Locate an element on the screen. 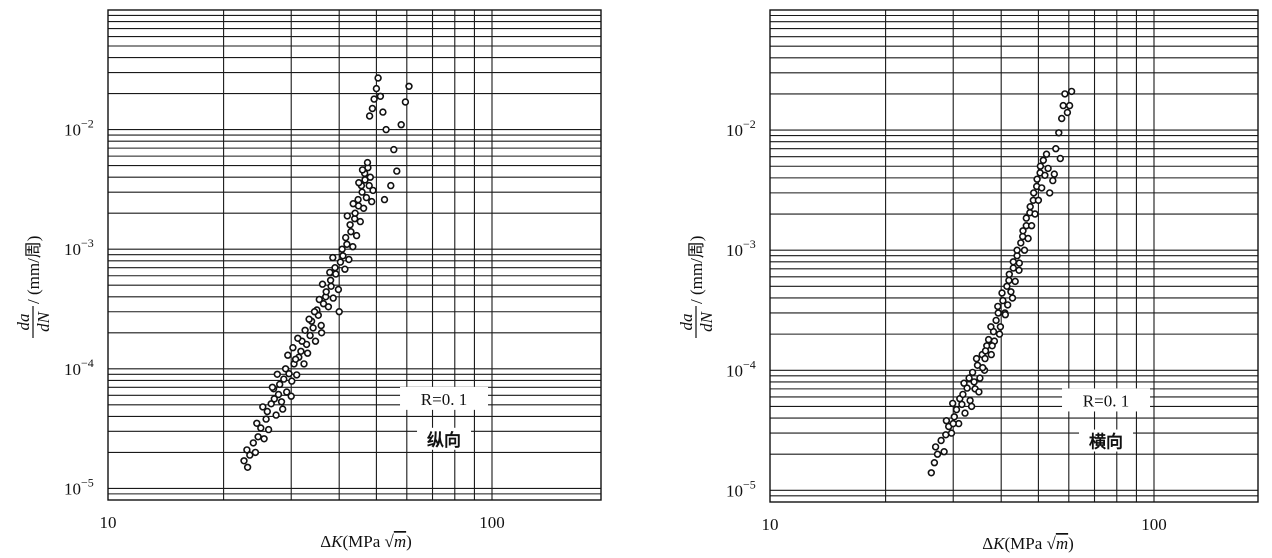 The image size is (1272, 558). y-tick-label: 10⁻² is located at coordinates (79, 128).